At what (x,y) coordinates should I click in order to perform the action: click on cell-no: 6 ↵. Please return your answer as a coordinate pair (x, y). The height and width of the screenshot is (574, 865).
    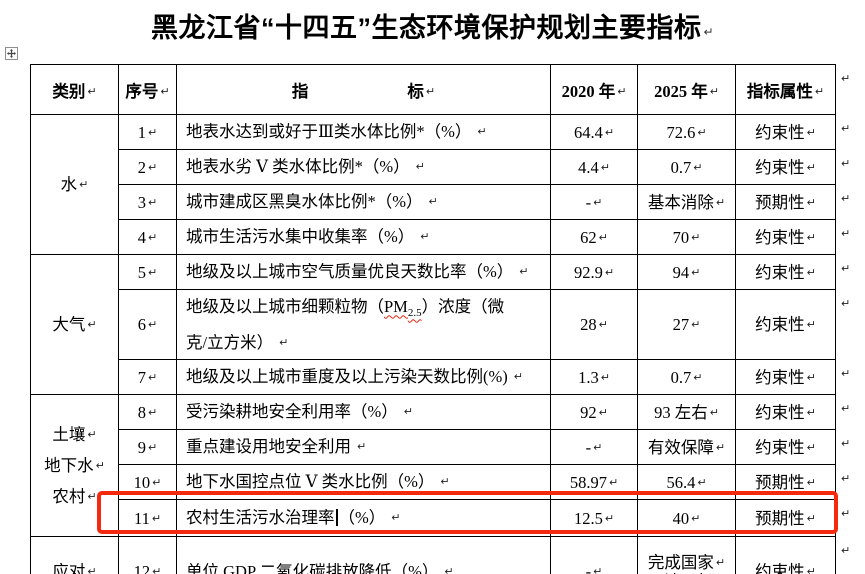
    Looking at the image, I should click on (147, 324).